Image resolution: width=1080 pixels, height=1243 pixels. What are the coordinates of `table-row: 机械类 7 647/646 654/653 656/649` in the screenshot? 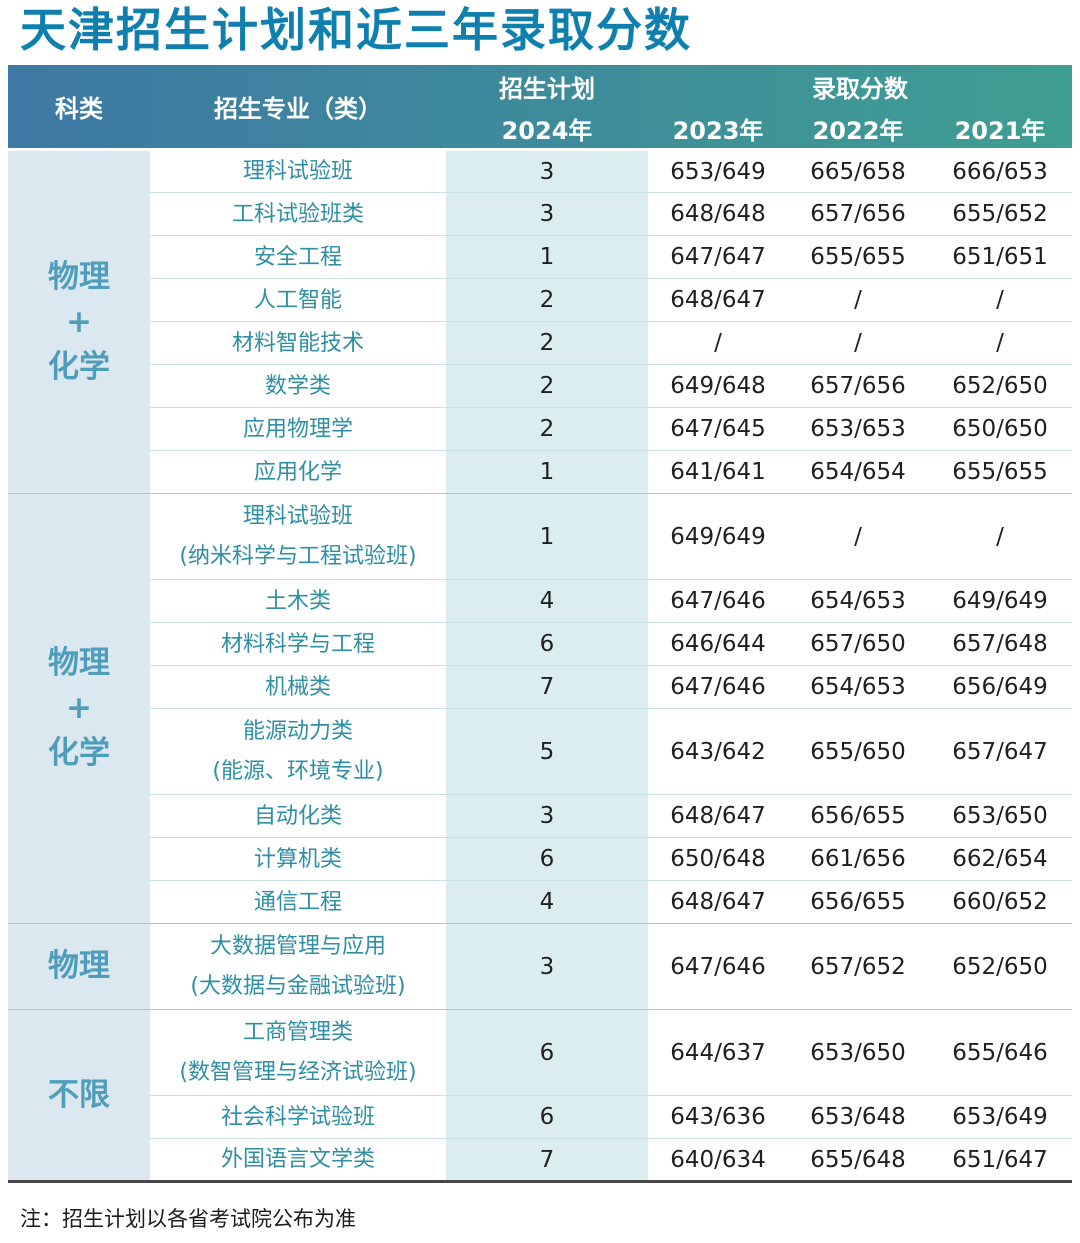 It's located at (540, 687).